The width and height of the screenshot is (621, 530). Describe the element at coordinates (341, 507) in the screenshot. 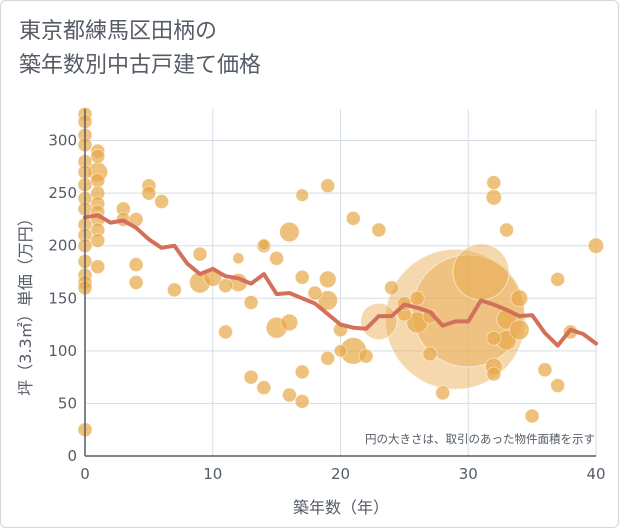

I see `x-axis-label: 築年数（年）` at that location.